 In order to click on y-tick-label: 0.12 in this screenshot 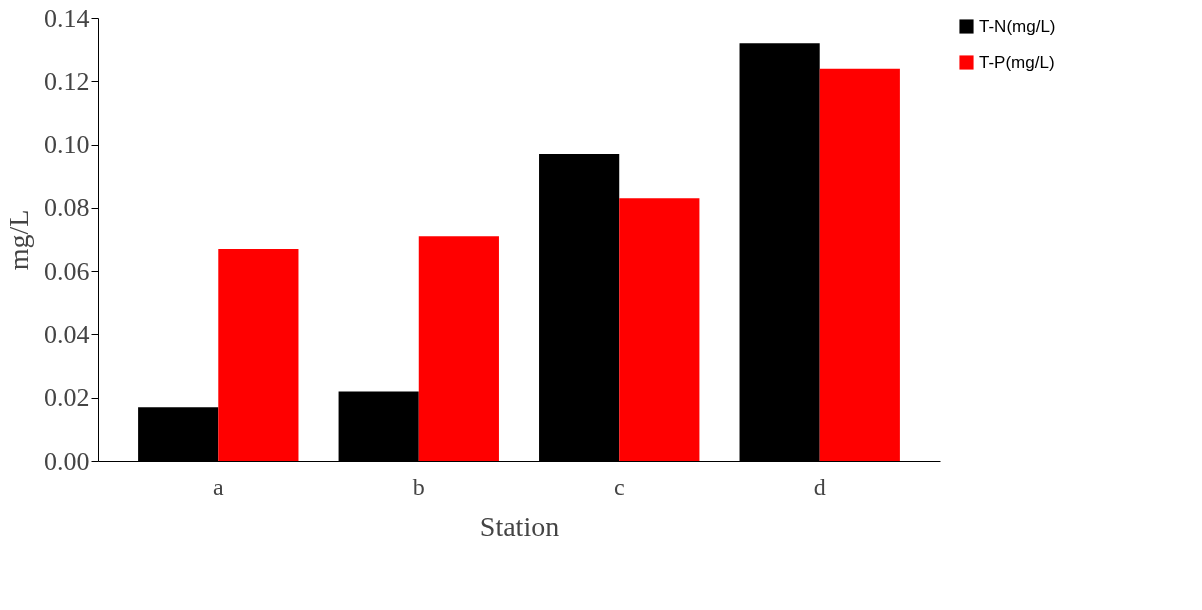, I will do `click(67, 81)`.